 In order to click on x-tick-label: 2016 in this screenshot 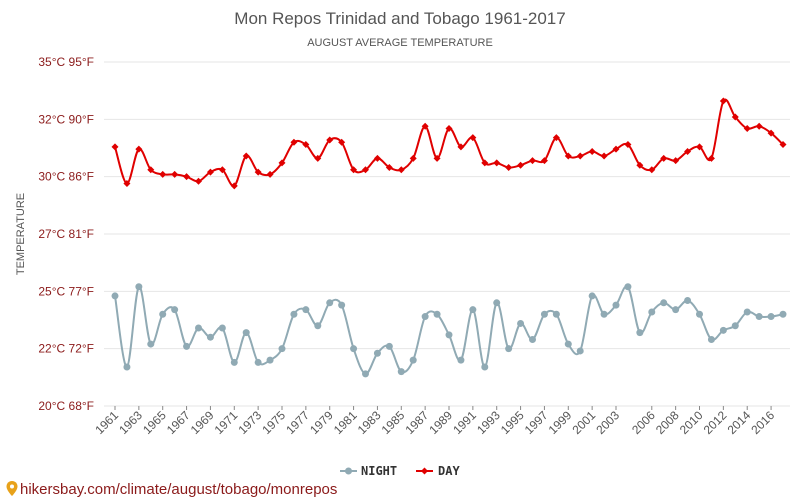, I will do `click(762, 422)`.